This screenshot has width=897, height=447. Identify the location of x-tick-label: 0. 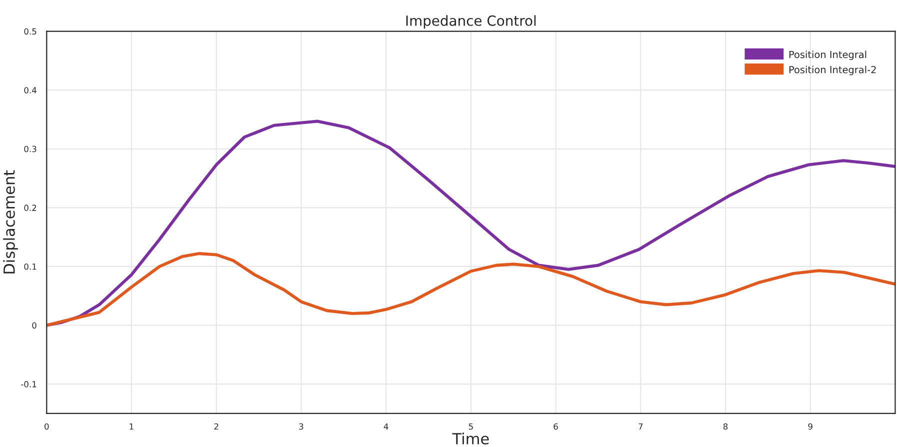
(46, 426).